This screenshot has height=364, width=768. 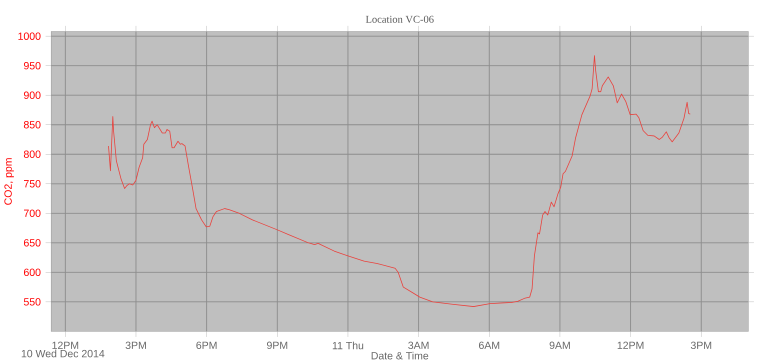 What do you see at coordinates (32, 272) in the screenshot?
I see `y-tick-label: 600` at bounding box center [32, 272].